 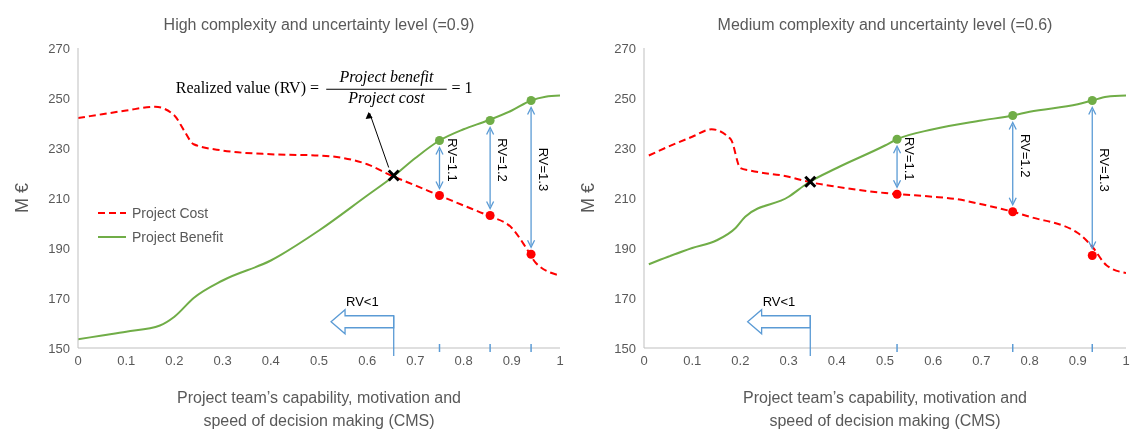 I want to click on annotation: Realized value (RV) =, so click(x=247, y=88).